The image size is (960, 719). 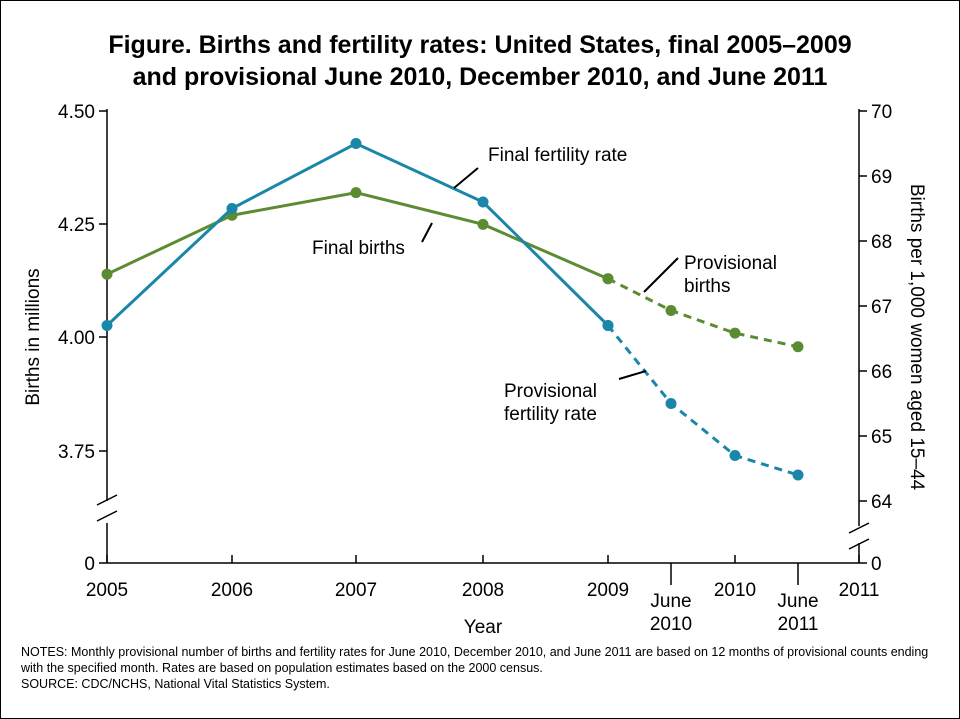 What do you see at coordinates (702, 400) in the screenshot?
I see `series-line-provisional-fertility-rate` at bounding box center [702, 400].